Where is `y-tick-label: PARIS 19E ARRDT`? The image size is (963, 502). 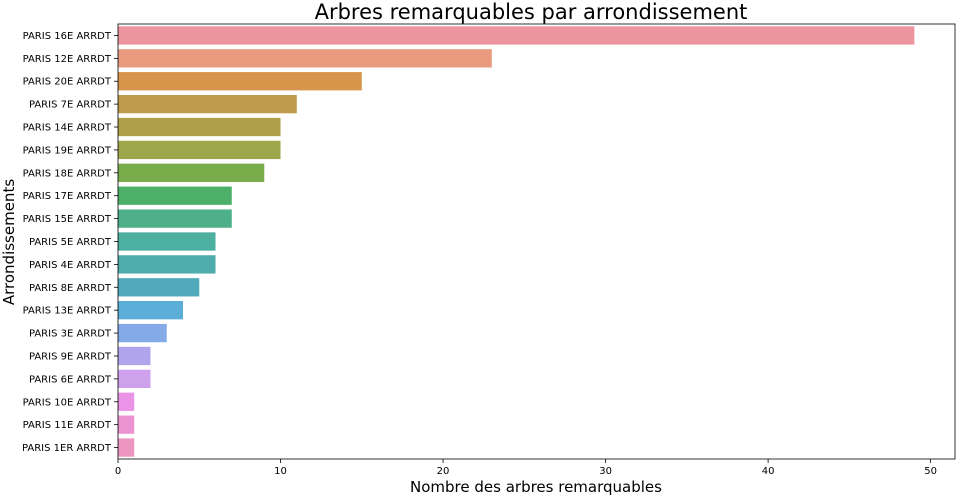 y-tick-label: PARIS 19E ARRDT is located at coordinates (67, 150).